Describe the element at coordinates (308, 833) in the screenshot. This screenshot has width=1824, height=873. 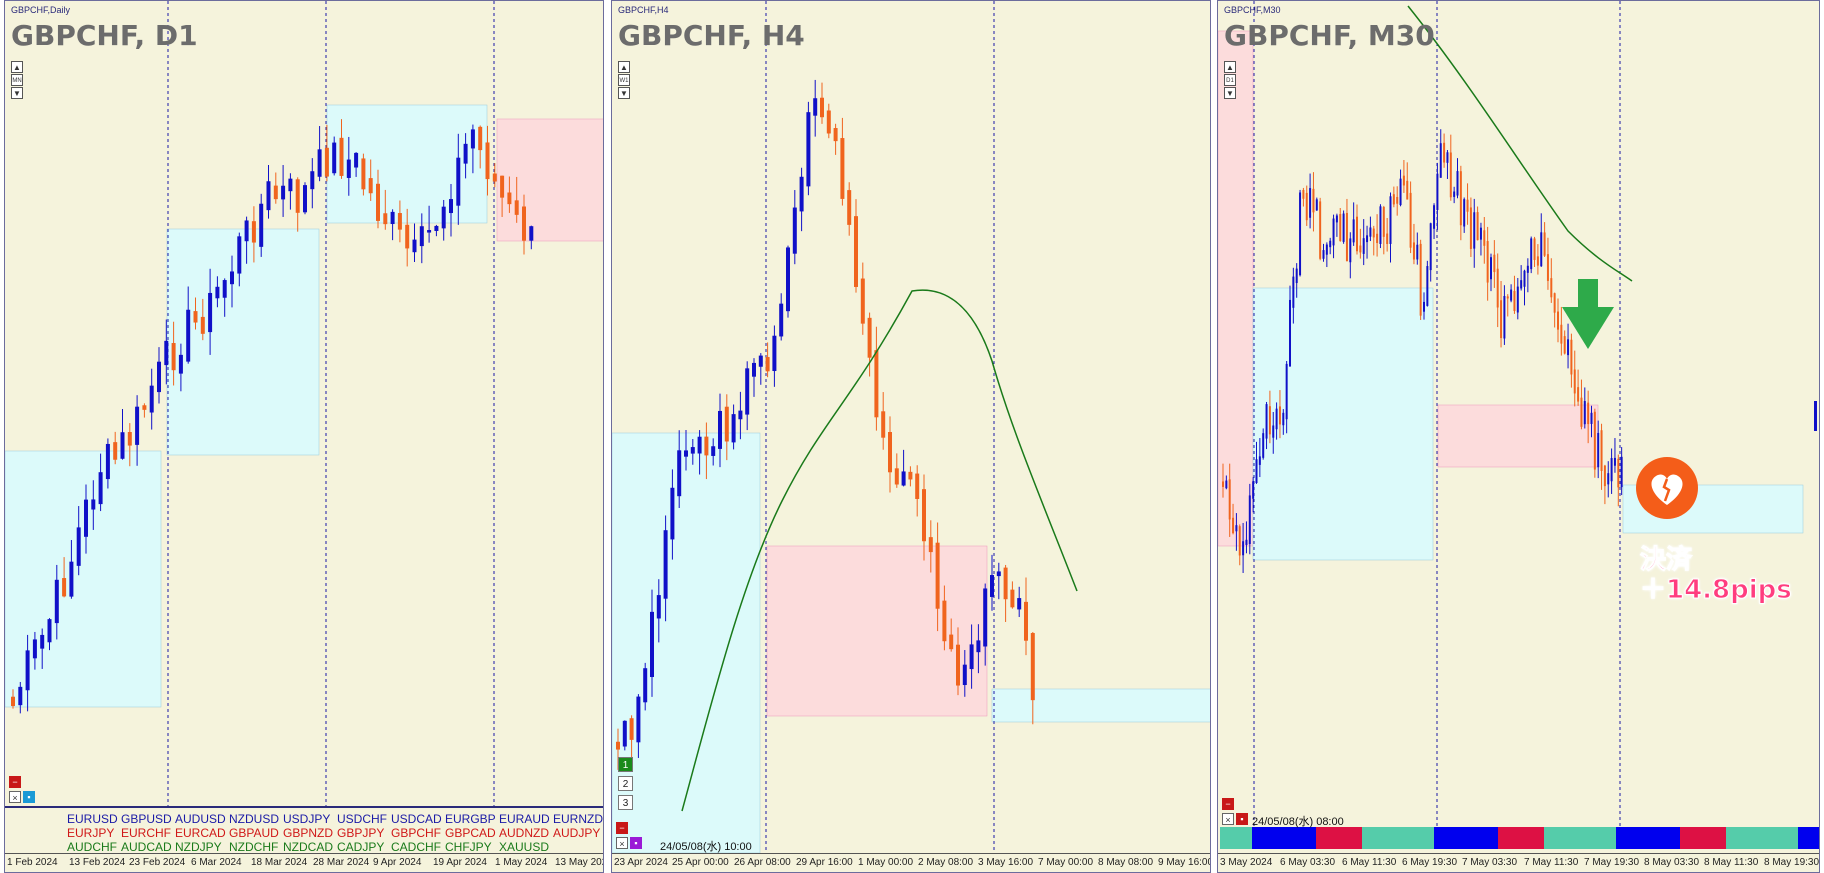
I see `pair-link: GBPNZD` at that location.